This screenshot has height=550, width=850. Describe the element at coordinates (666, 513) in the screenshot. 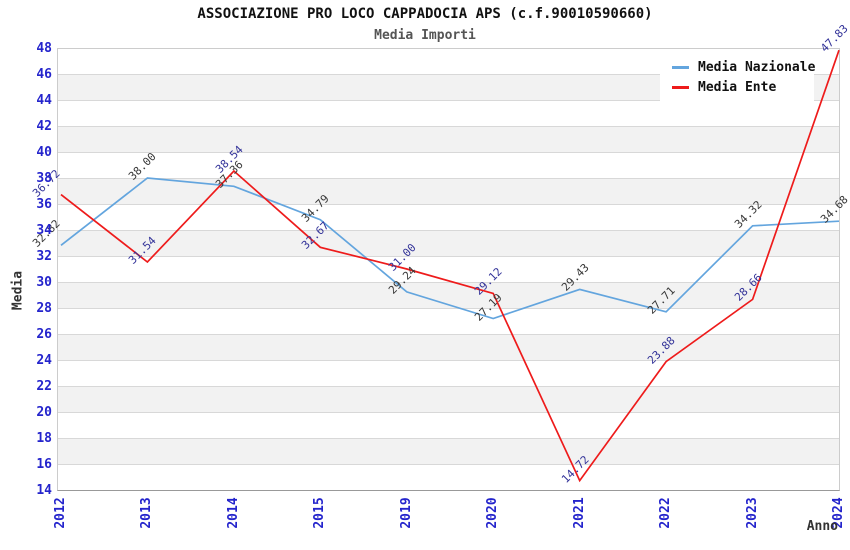

I see `x-tick-label: 2022` at that location.